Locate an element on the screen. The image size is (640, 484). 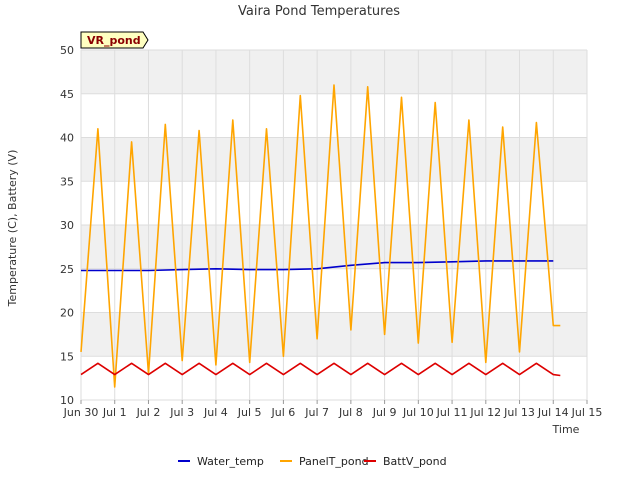
legend-label: BattV_pond is located at coordinates (415, 461).